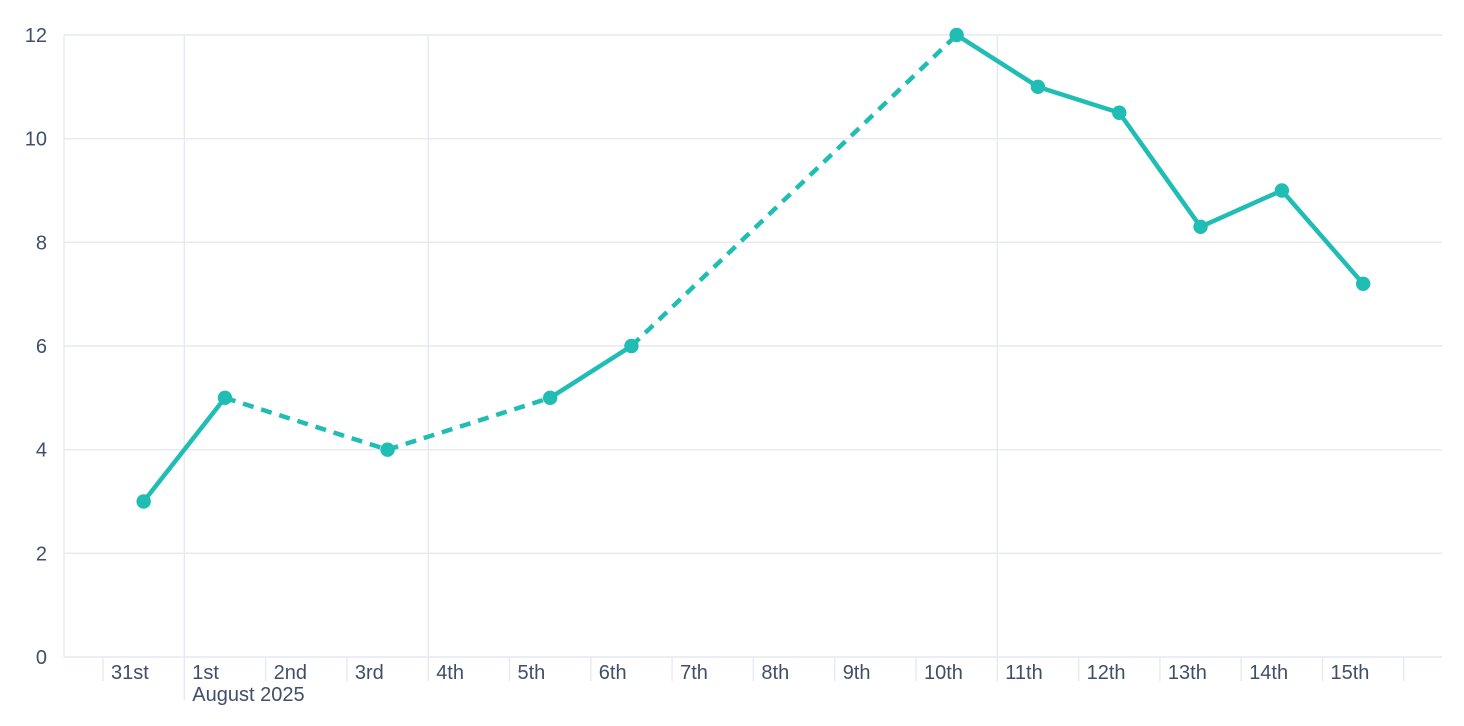  Describe the element at coordinates (1187, 673) in the screenshot. I see `x-axis-label: 13th` at that location.